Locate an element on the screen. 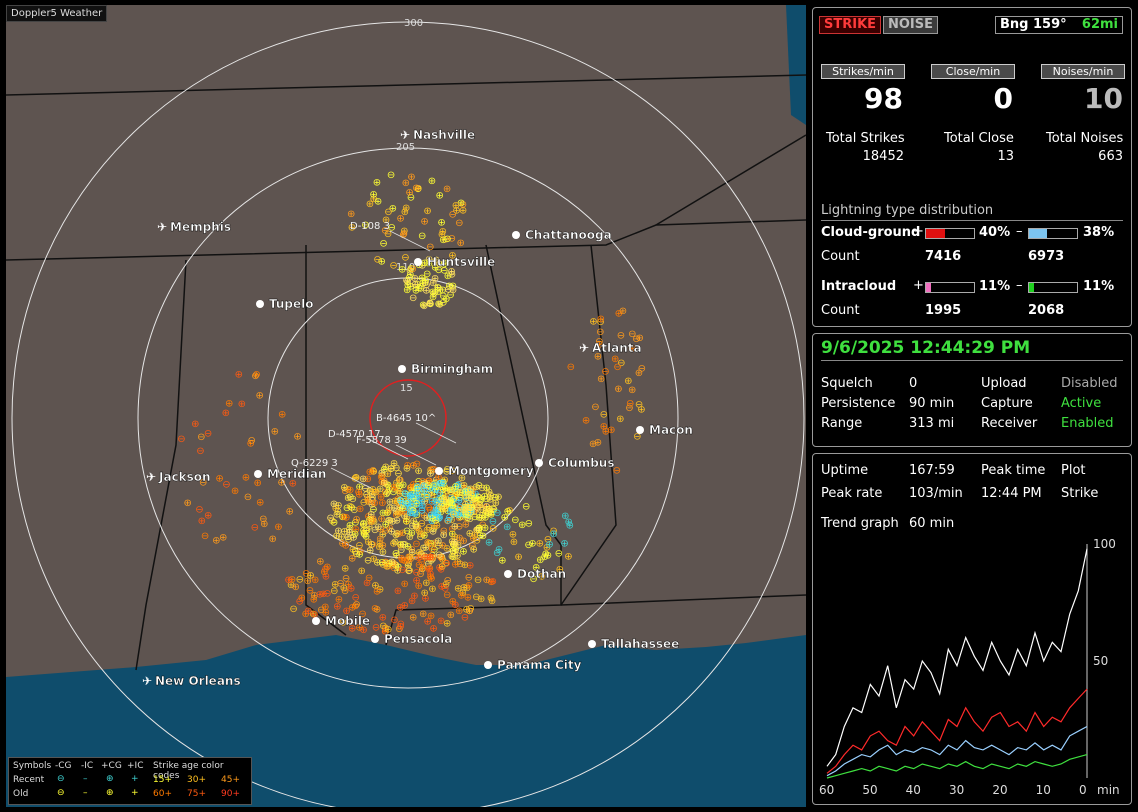  age-recent-45: 45+ is located at coordinates (230, 780).